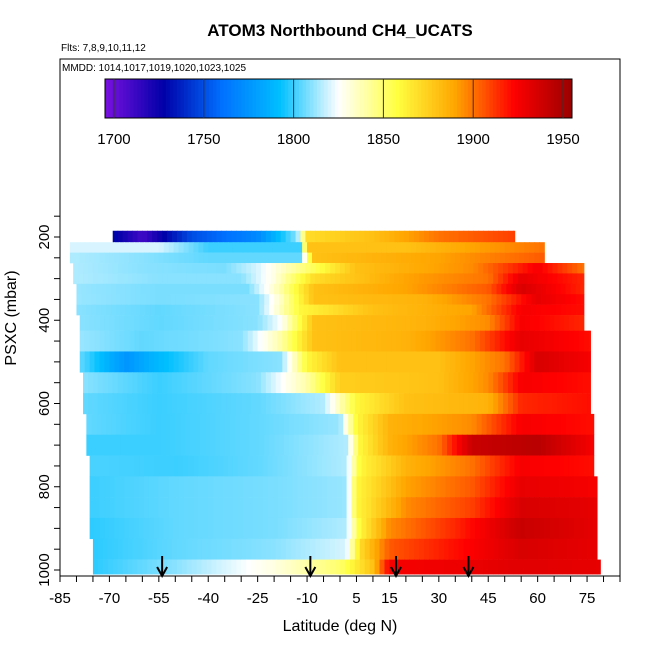 Image resolution: width=650 pixels, height=650 pixels. I want to click on x-axis: -85 -70 -55 -40 -25 -10 5 15 30 45 60 75, so click(335, 591).